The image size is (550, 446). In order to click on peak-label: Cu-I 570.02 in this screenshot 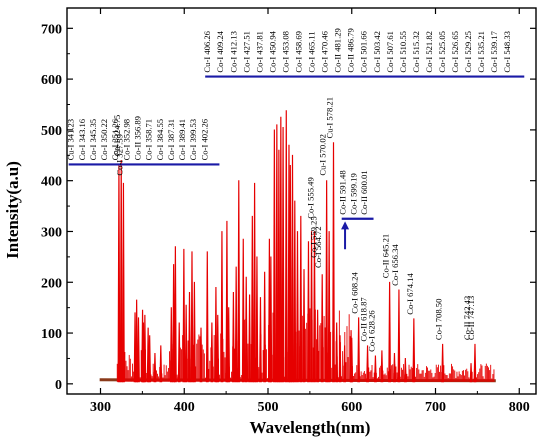, I will do `click(323, 155)`.